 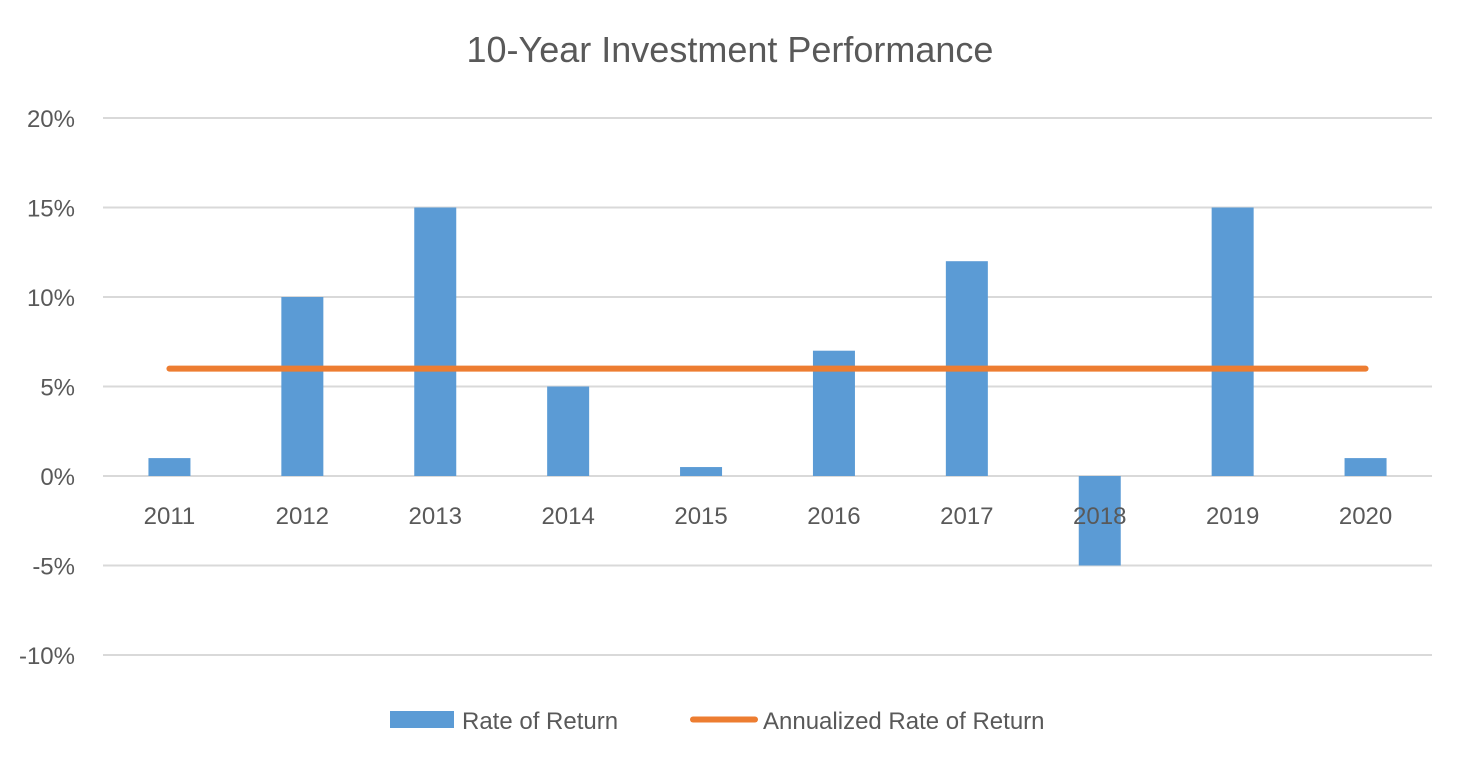 What do you see at coordinates (1232, 341) in the screenshot?
I see `bar-2019` at bounding box center [1232, 341].